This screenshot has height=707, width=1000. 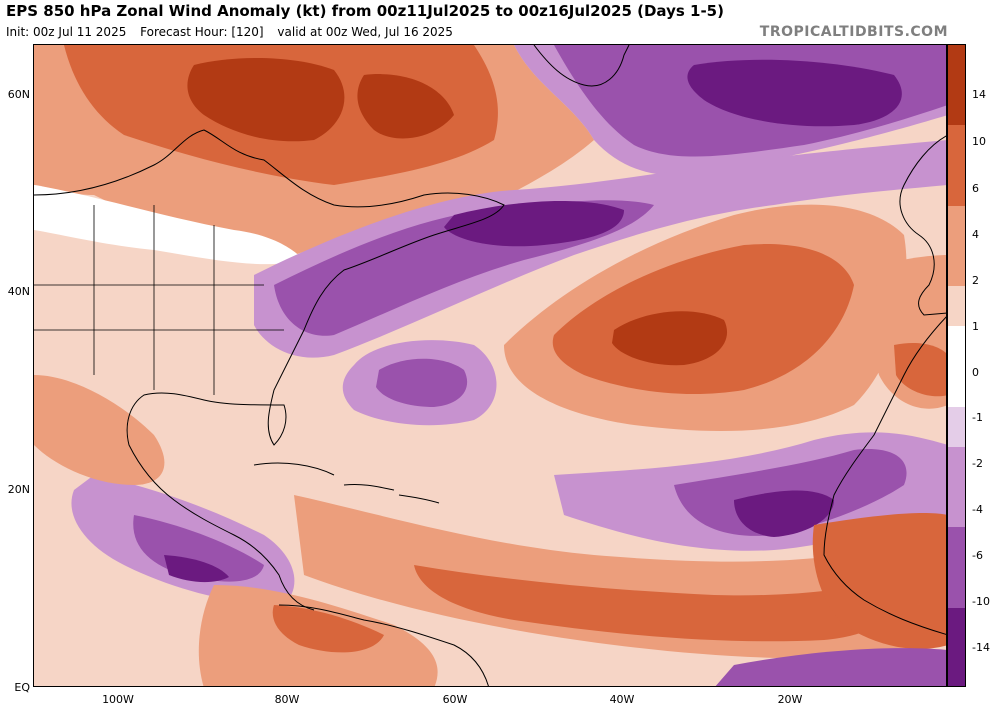 I want to click on lon-label: 60W, so click(x=455, y=699).